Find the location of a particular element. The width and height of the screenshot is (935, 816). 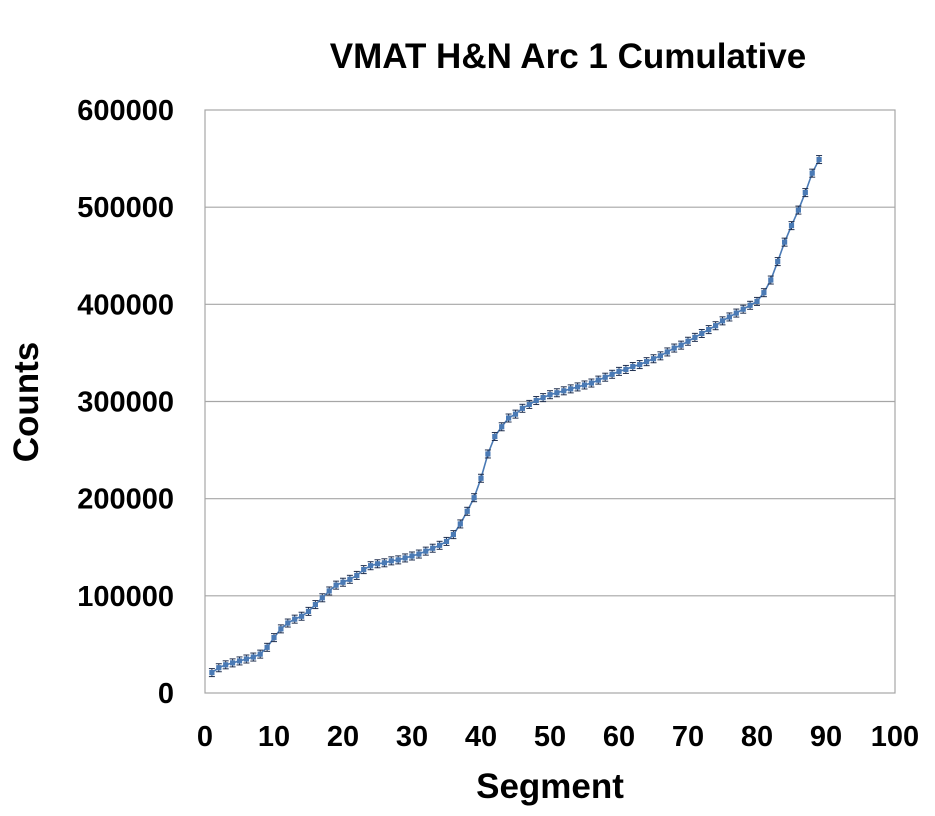

x-tick-label: 80 is located at coordinates (757, 737).